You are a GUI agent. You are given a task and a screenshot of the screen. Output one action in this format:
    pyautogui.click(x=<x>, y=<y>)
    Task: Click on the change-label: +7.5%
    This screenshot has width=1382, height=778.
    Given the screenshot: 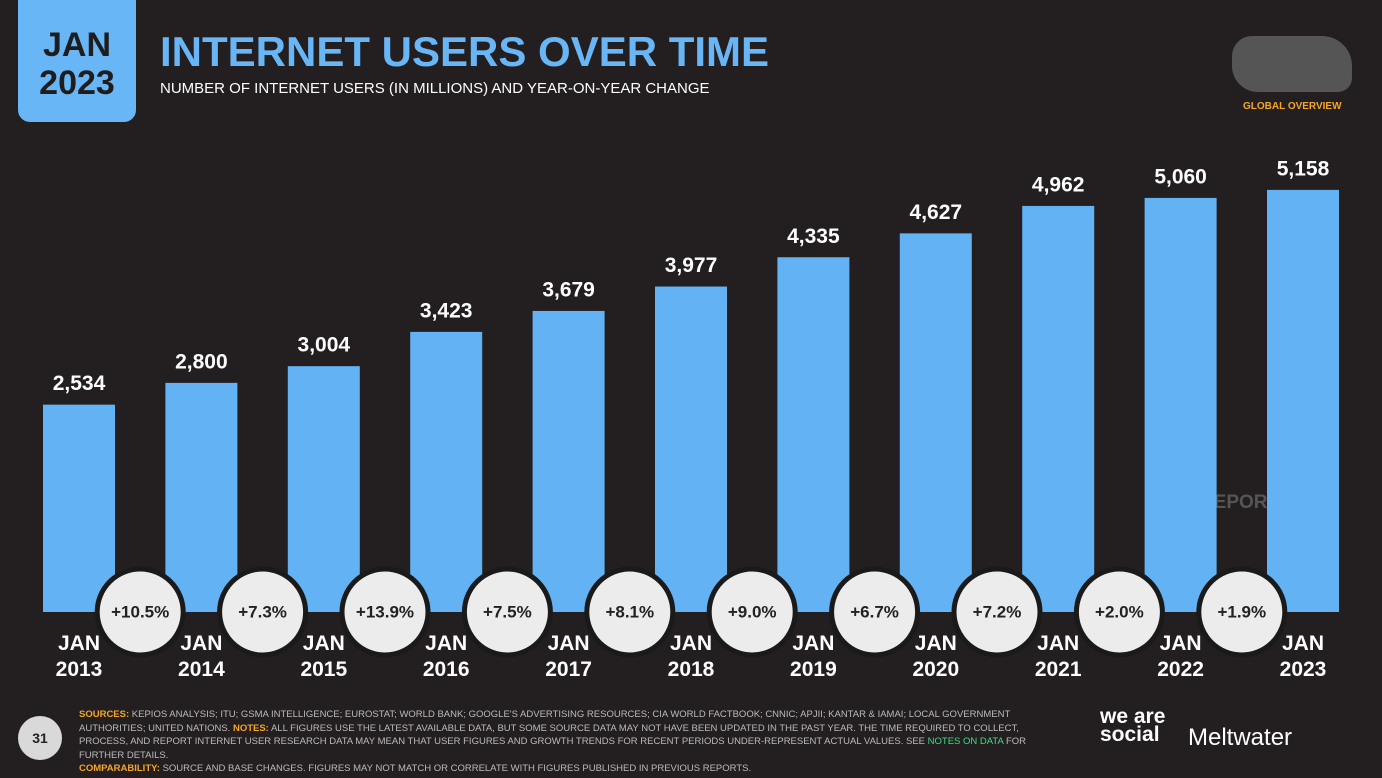 What is the action you would take?
    pyautogui.click(x=507, y=611)
    